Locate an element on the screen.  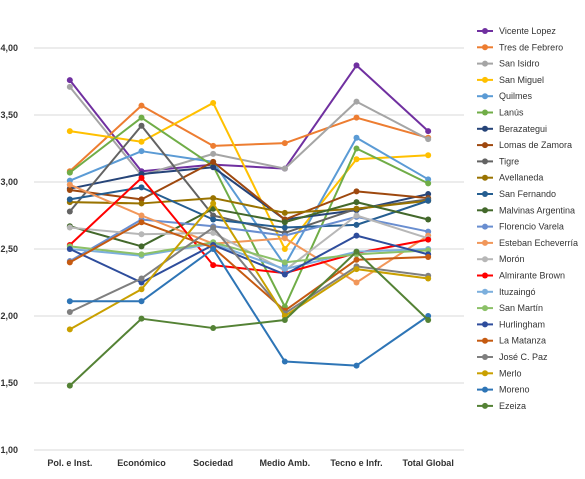
legend-label: Moreno is located at coordinates (514, 390).